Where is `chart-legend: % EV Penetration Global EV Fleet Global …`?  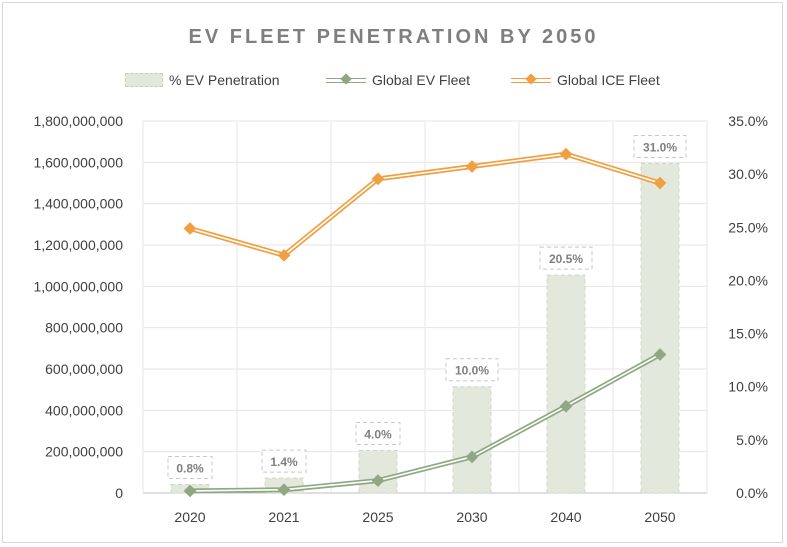
chart-legend: % EV Penetration Global EV Fleet Global … is located at coordinates (393, 83).